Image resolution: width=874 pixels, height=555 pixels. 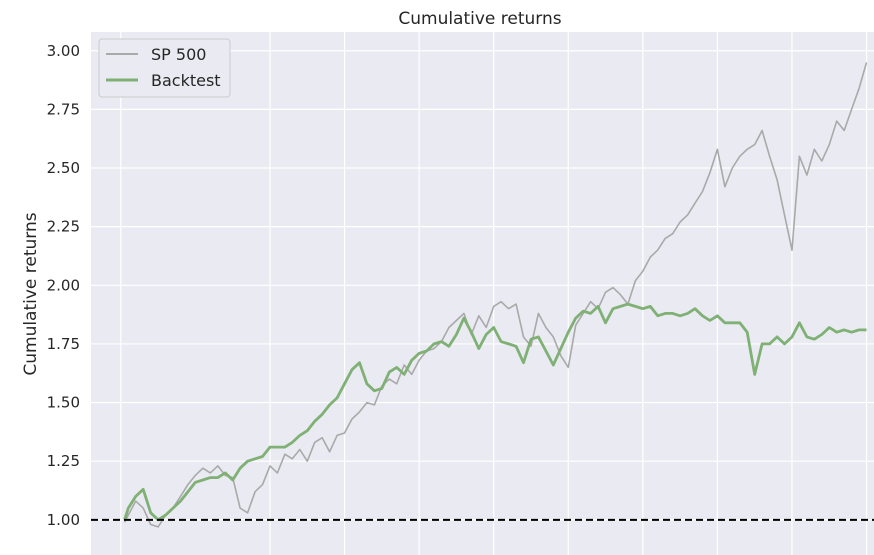 What do you see at coordinates (164, 68) in the screenshot?
I see `legend: SP 500 Backtest` at bounding box center [164, 68].